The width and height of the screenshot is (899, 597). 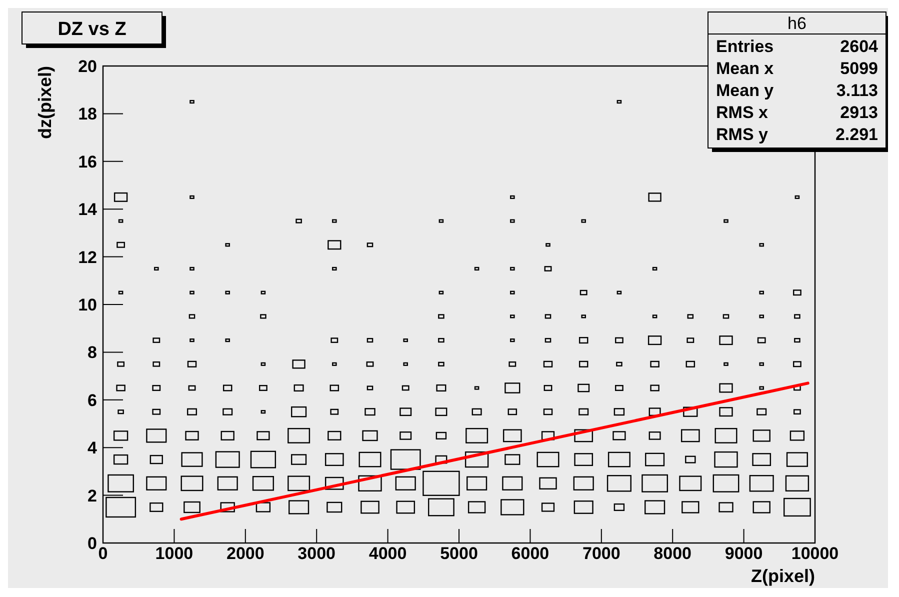 What do you see at coordinates (797, 23) in the screenshot?
I see `text: h6` at bounding box center [797, 23].